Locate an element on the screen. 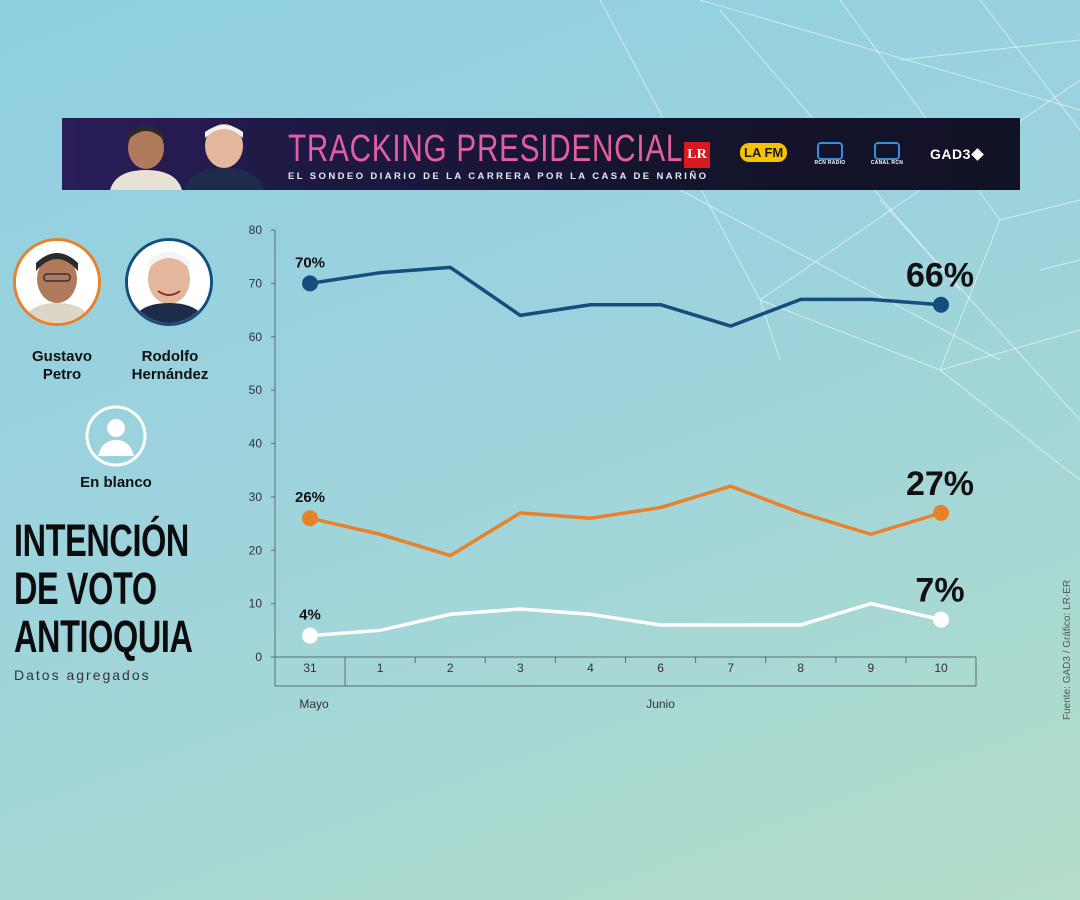 This screenshot has width=1080, height=900. chart-subheading: Datos agregados is located at coordinates (82, 675).